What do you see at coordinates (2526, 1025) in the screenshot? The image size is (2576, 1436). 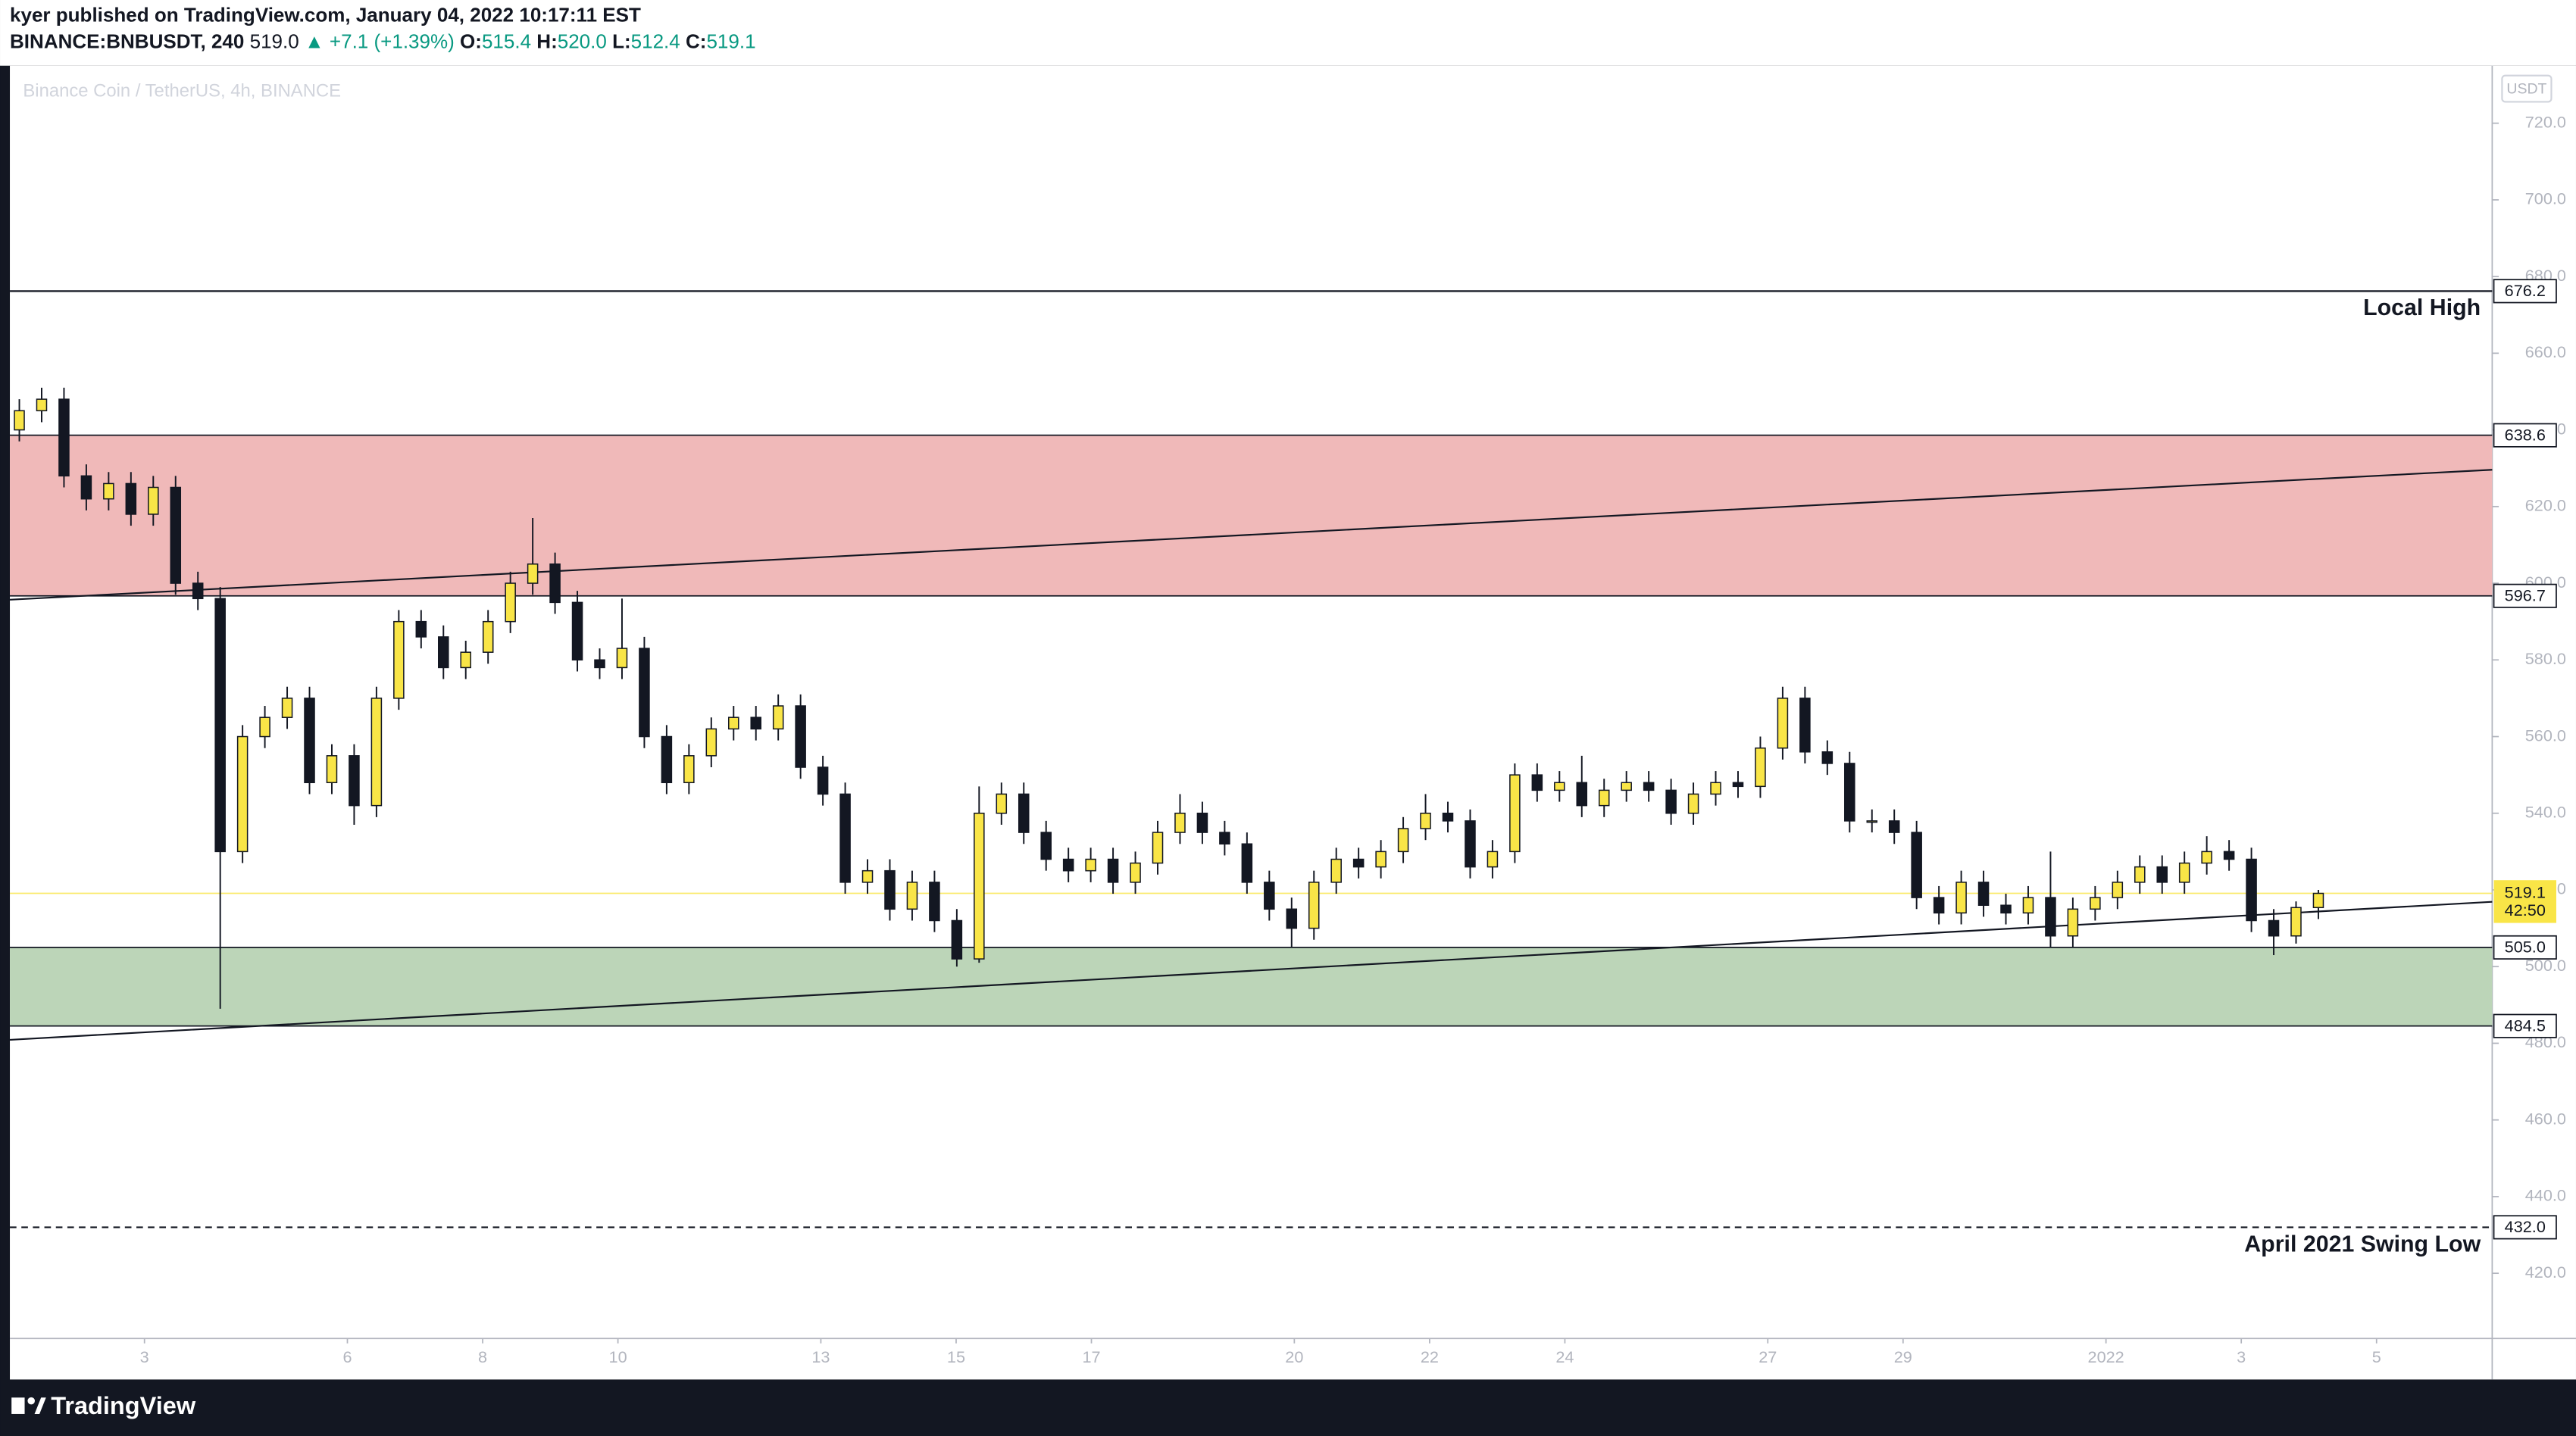 I see `zone-bottom-label: 484.5` at bounding box center [2526, 1025].